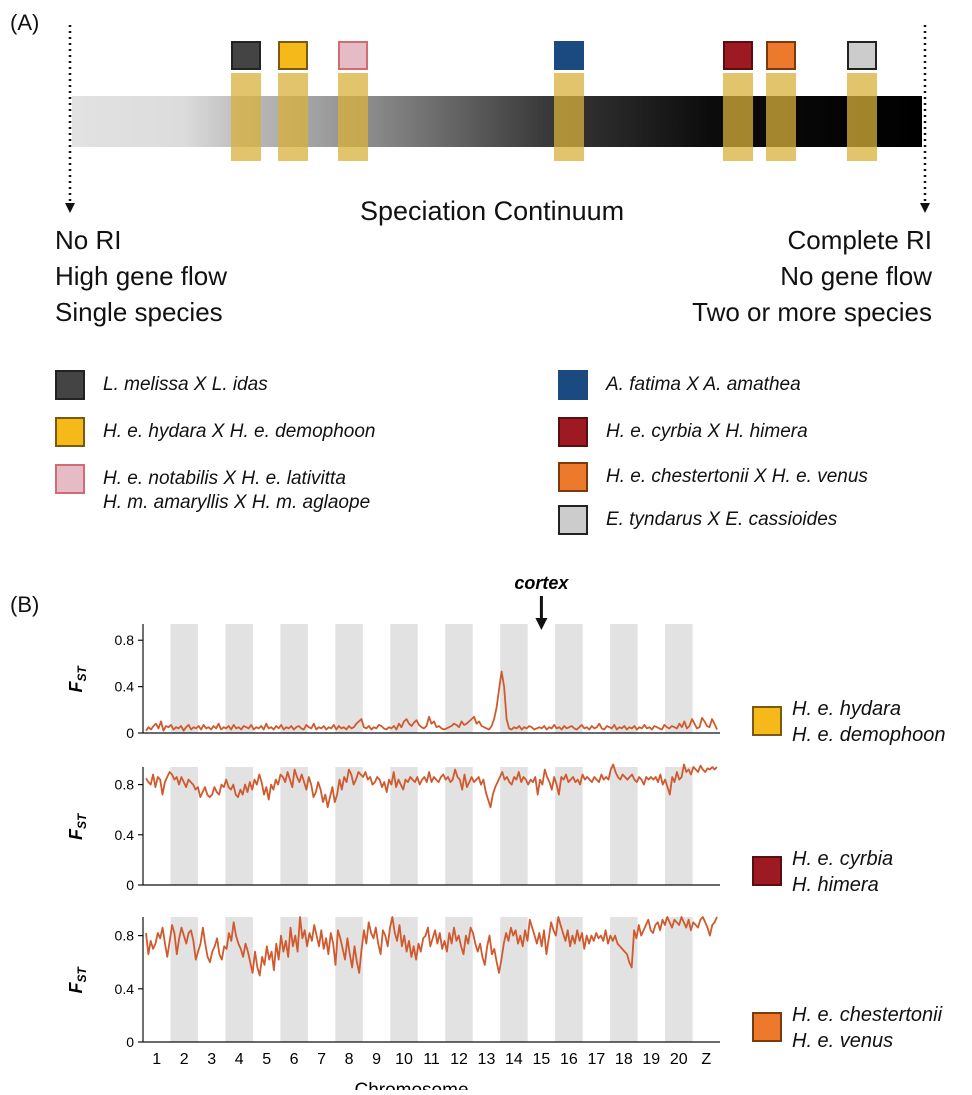  I want to click on legend-item-fatima-amathea: A. fatima X A. amathea, so click(679, 385).